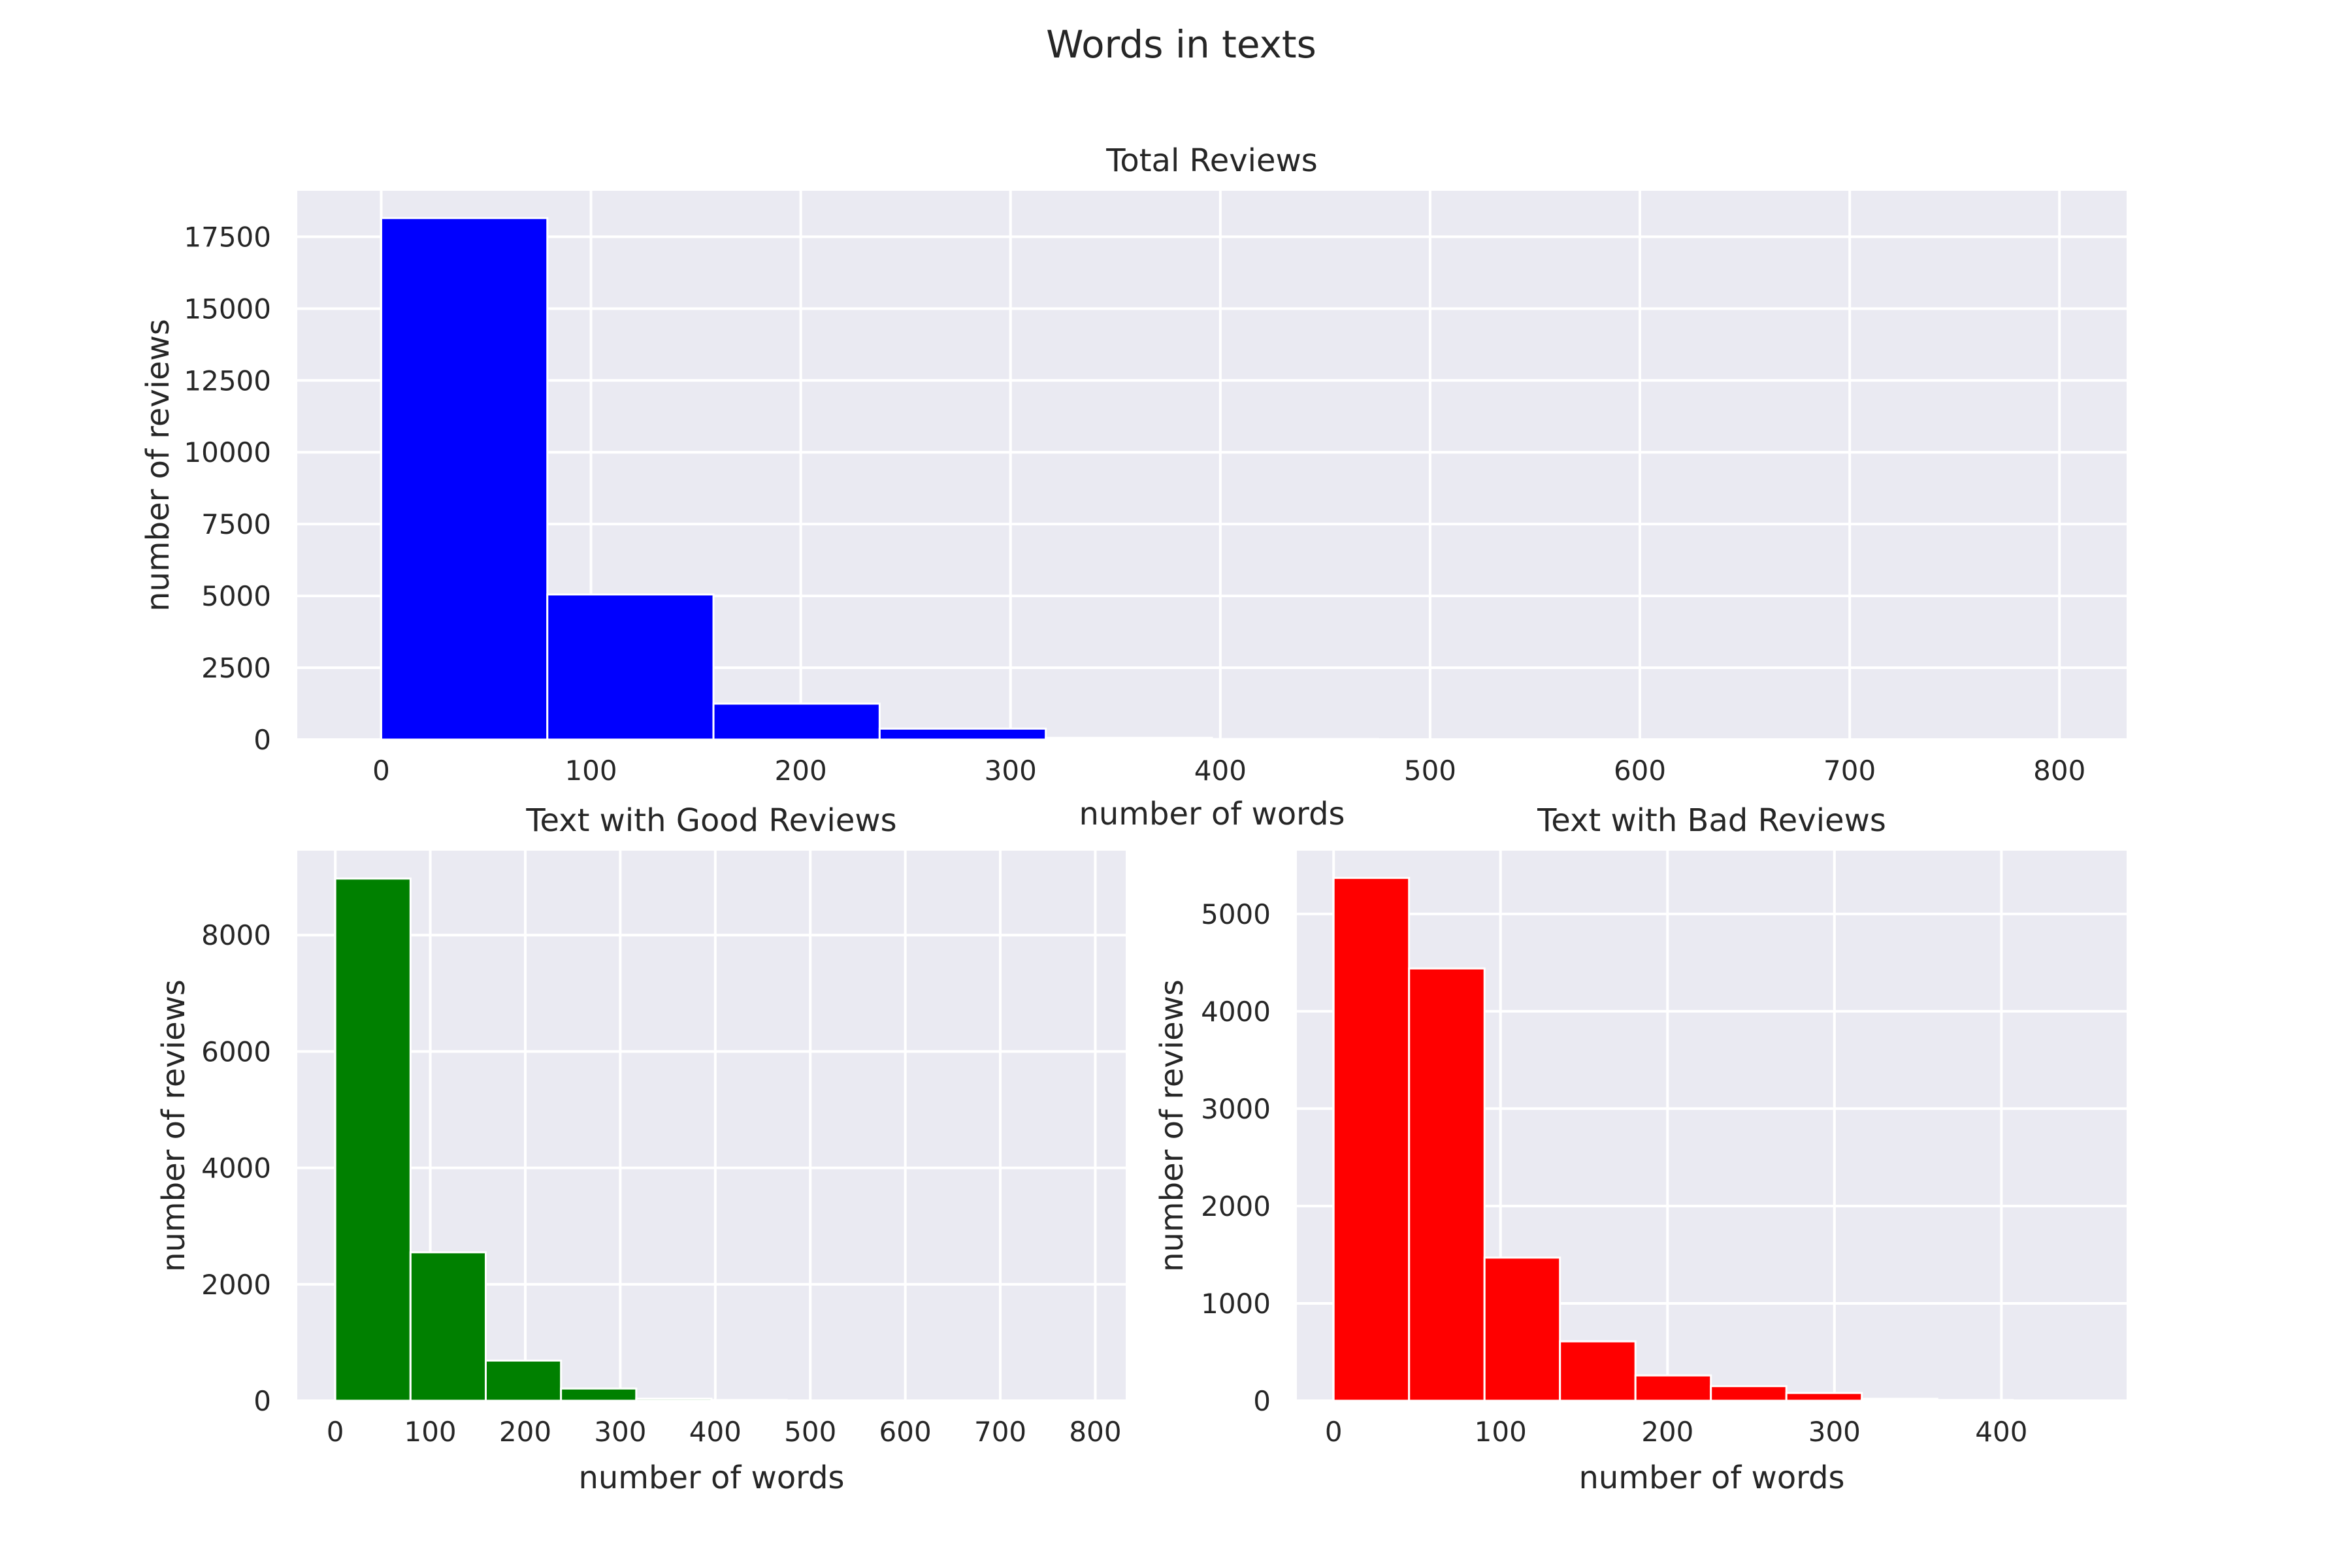 Image resolution: width=2352 pixels, height=1568 pixels. Describe the element at coordinates (1211, 160) in the screenshot. I see `subplot-title: Total Reviews` at that location.